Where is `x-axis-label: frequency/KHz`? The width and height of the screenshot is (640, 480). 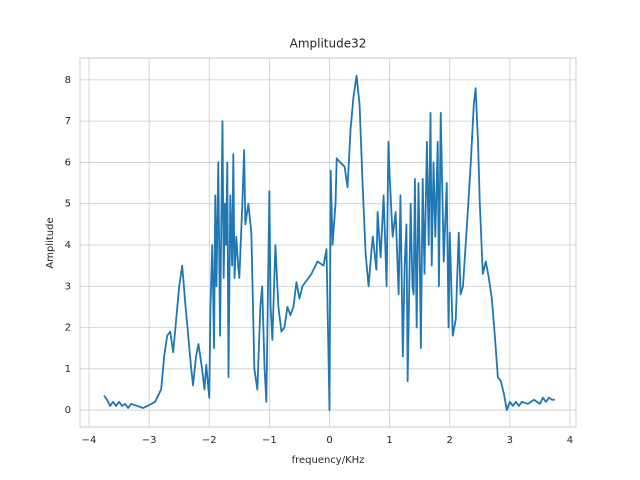 x-axis-label: frequency/KHz is located at coordinates (328, 460).